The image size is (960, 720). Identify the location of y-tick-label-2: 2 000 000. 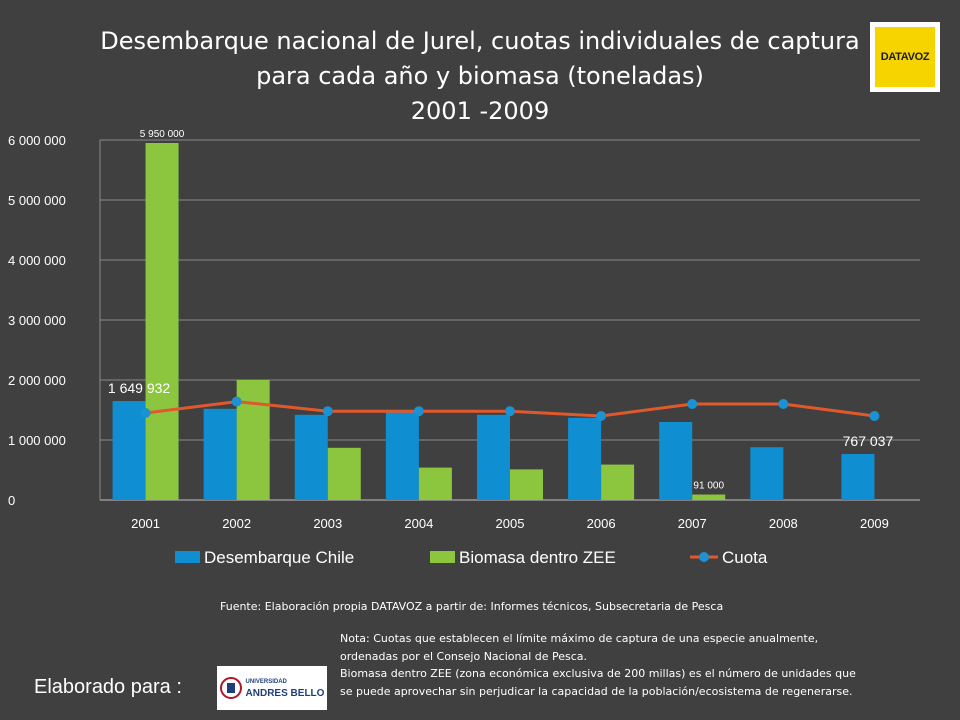
(37, 380).